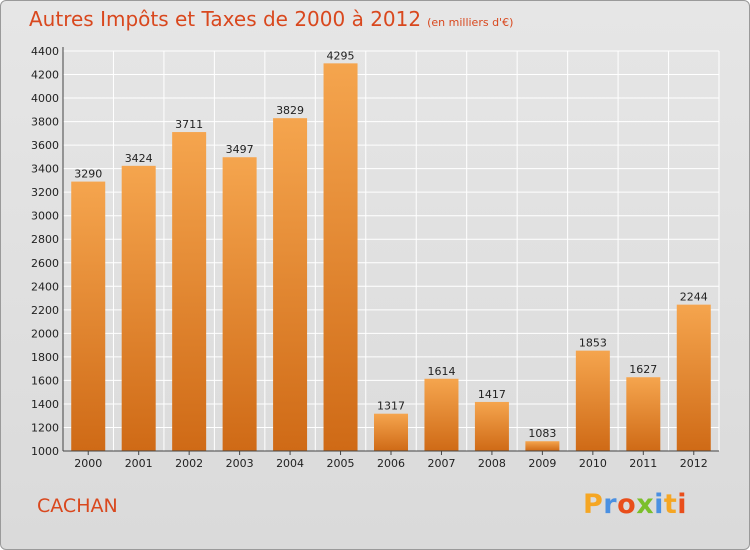 The image size is (750, 550). What do you see at coordinates (694, 463) in the screenshot?
I see `x-tick-label: 2012` at bounding box center [694, 463].